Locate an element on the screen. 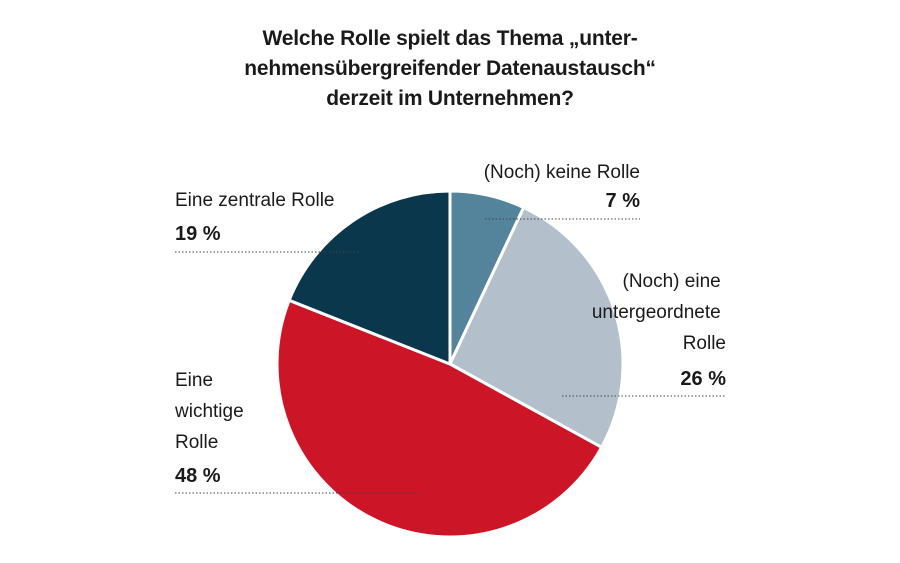 Image resolution: width=900 pixels, height=563 pixels. slice-label-untergeordnete-rolle: (Noch) eine untergeordnete Rolle is located at coordinates (659, 312).